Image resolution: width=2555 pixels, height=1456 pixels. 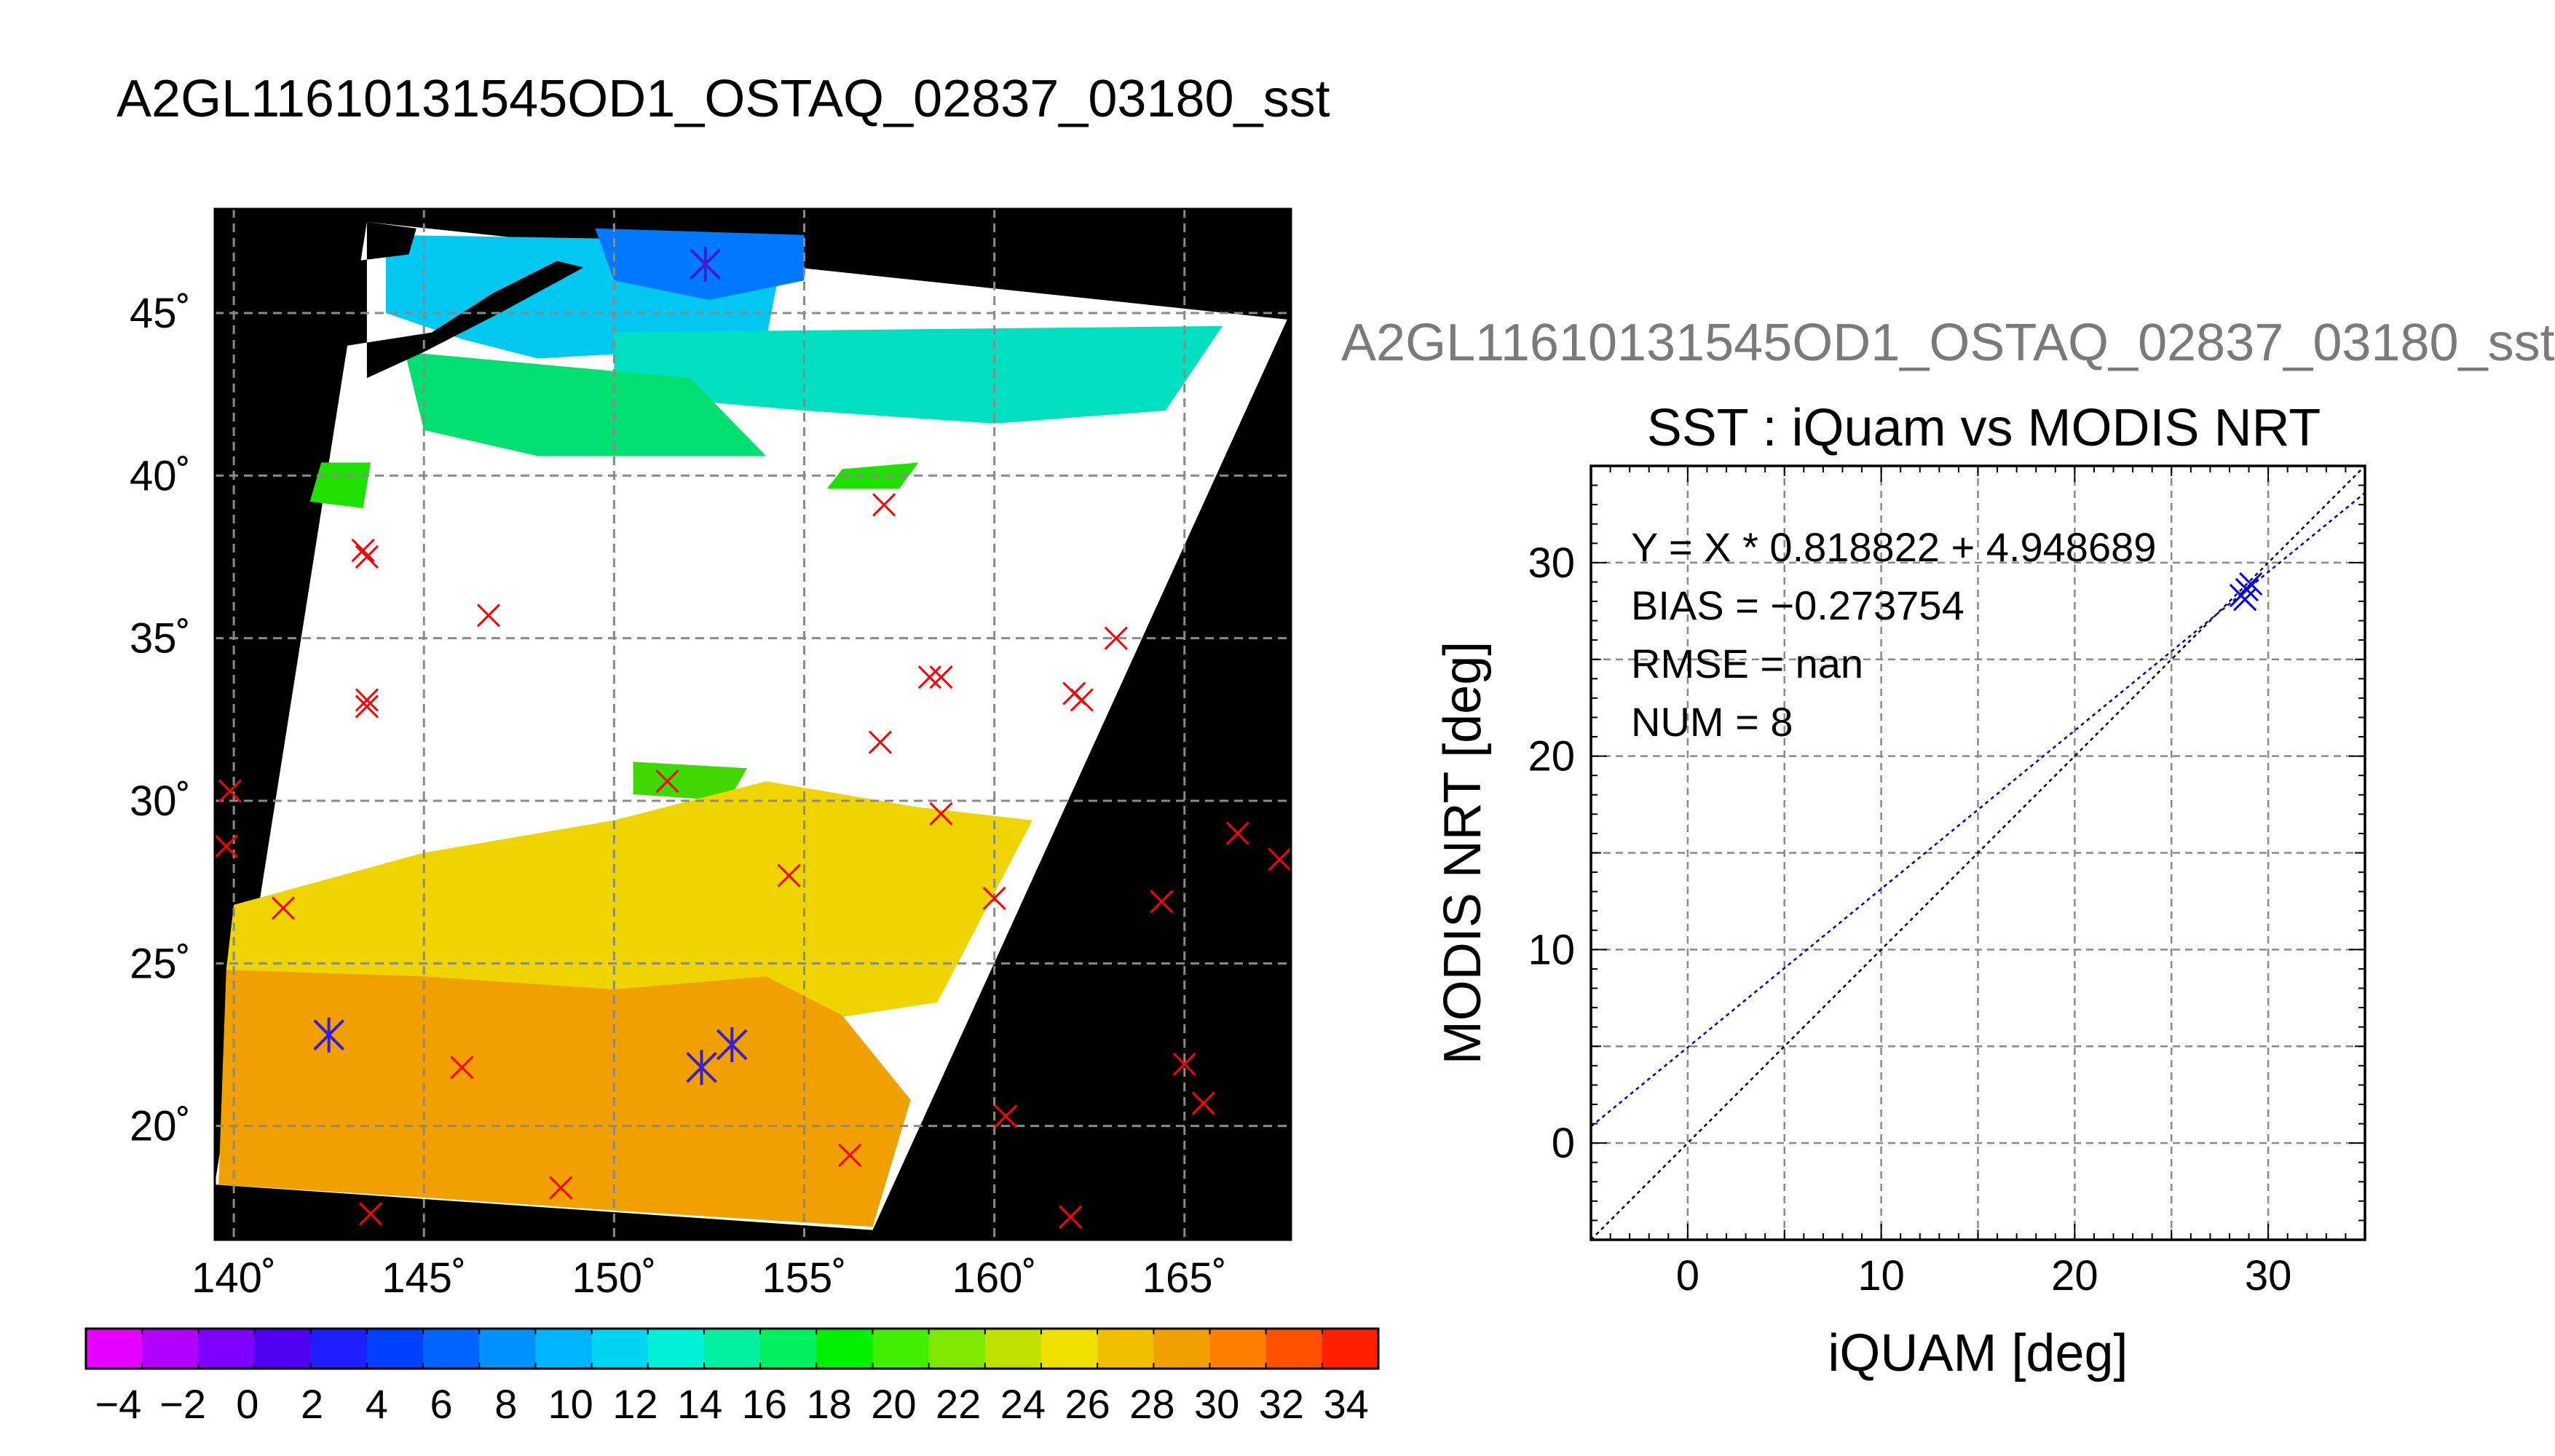 What do you see at coordinates (160, 963) in the screenshot?
I see `map-lat-tick-label: 25˚` at bounding box center [160, 963].